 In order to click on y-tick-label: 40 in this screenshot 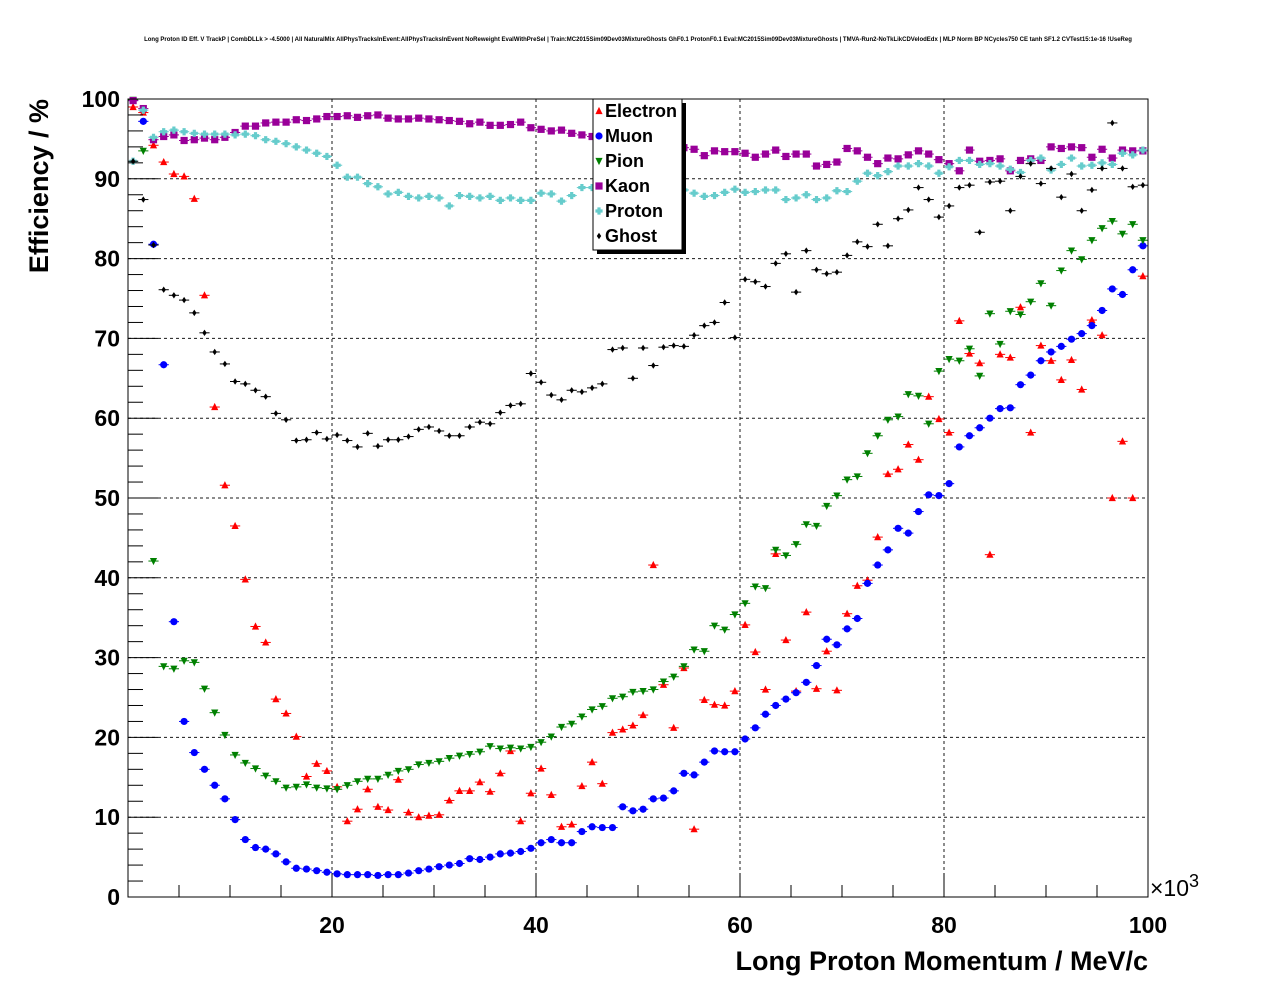, I will do `click(107, 578)`.